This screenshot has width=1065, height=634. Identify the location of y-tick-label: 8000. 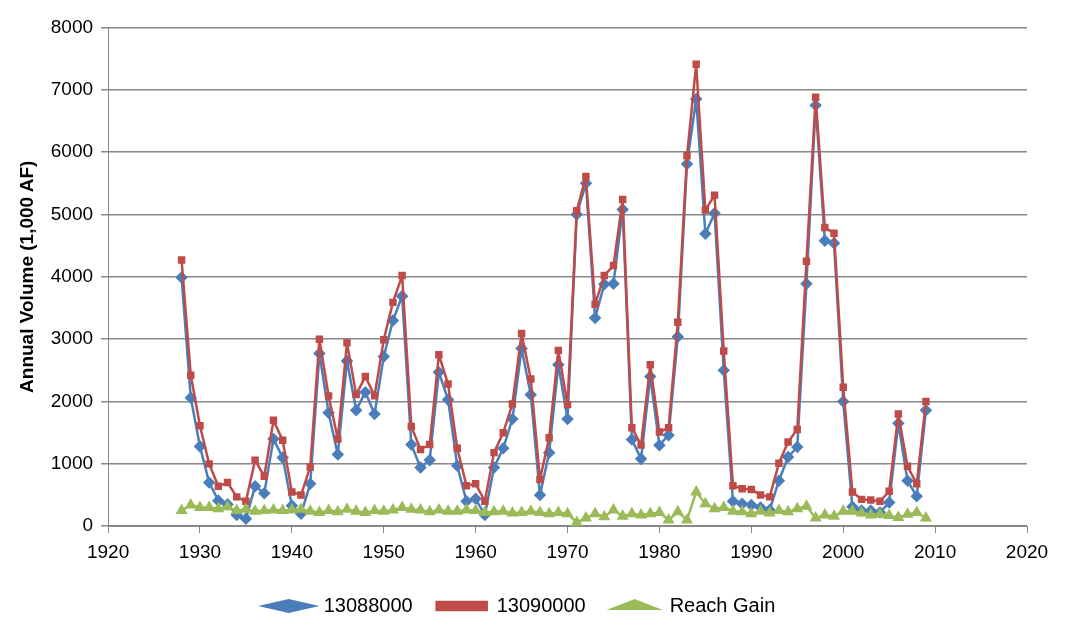
(72, 26).